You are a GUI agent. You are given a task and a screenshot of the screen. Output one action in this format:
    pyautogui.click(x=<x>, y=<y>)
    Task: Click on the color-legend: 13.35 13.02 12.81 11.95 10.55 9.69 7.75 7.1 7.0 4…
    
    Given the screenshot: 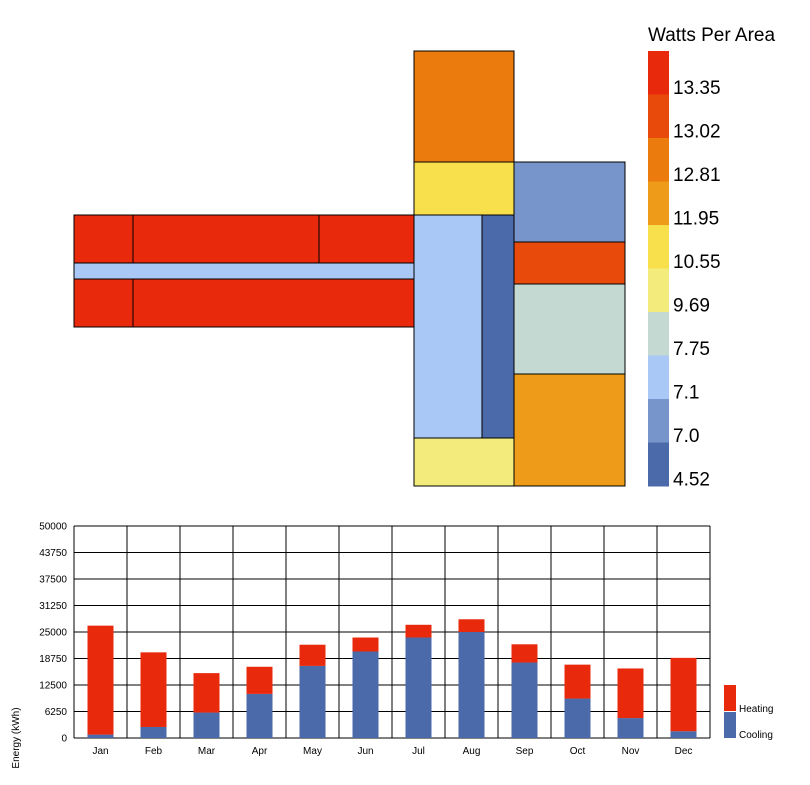 What is the action you would take?
    pyautogui.click(x=684, y=271)
    